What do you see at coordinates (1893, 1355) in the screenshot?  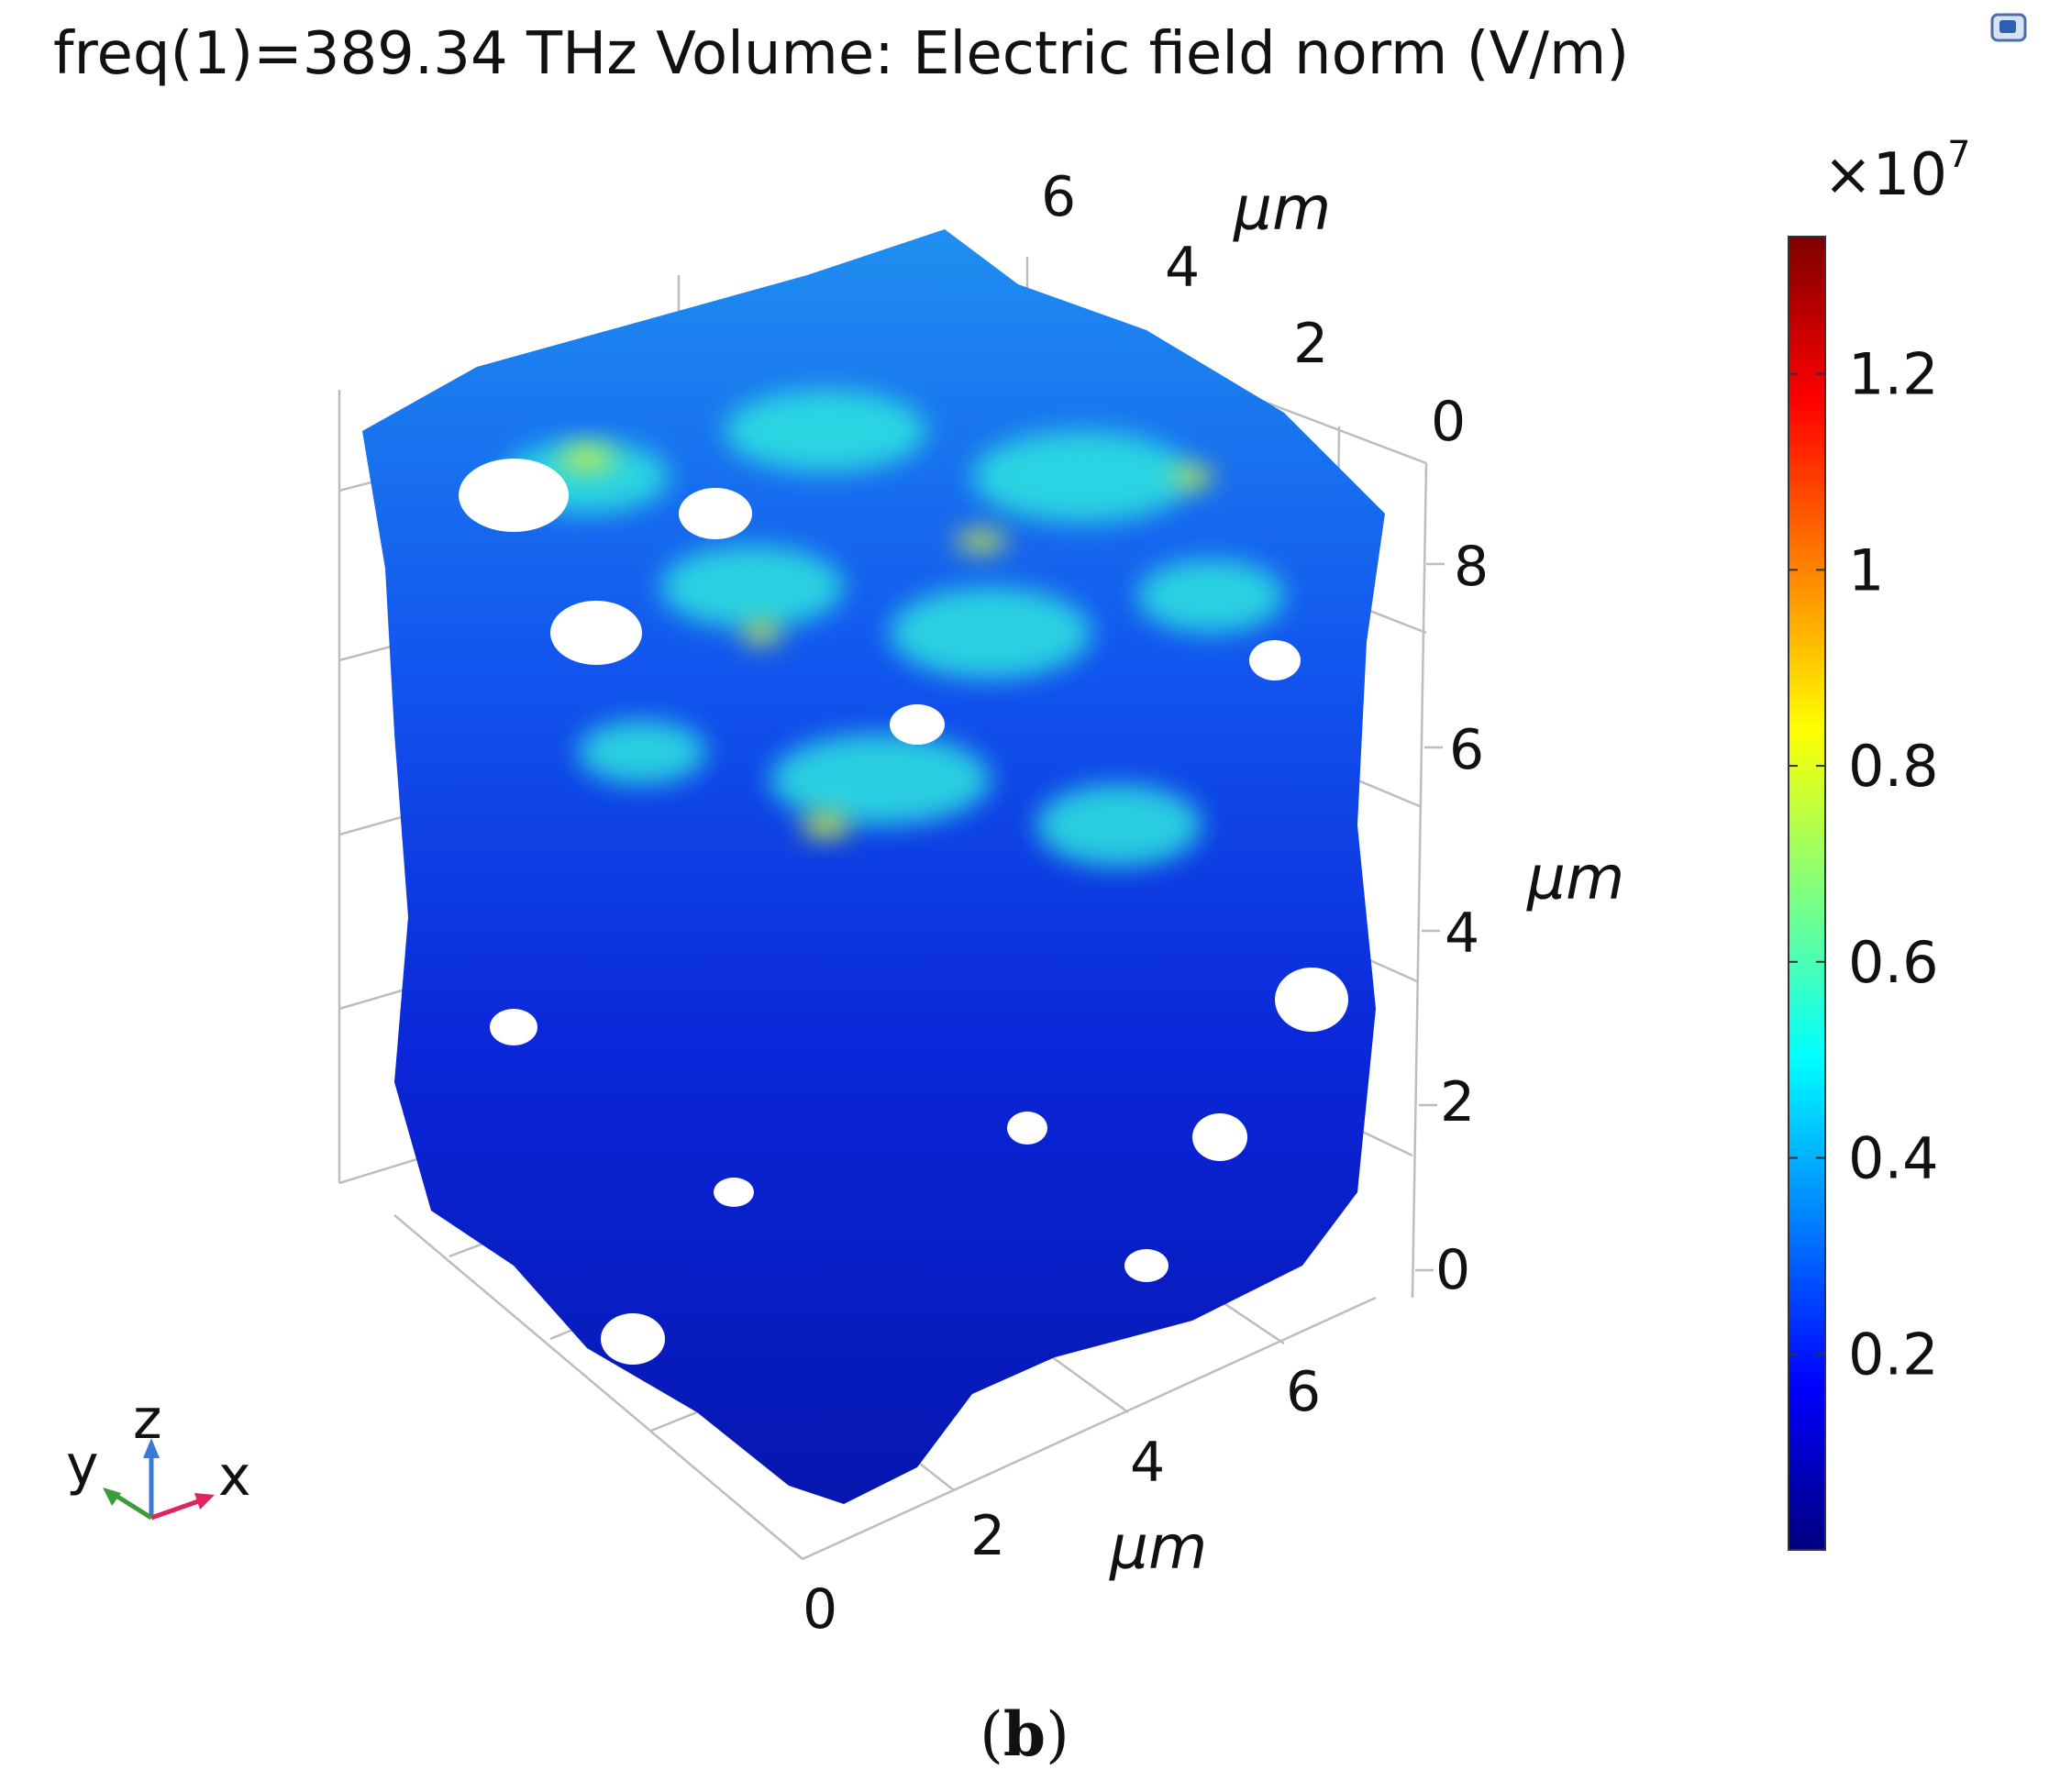 I see `colorbar-tick-label: 0.2` at bounding box center [1893, 1355].